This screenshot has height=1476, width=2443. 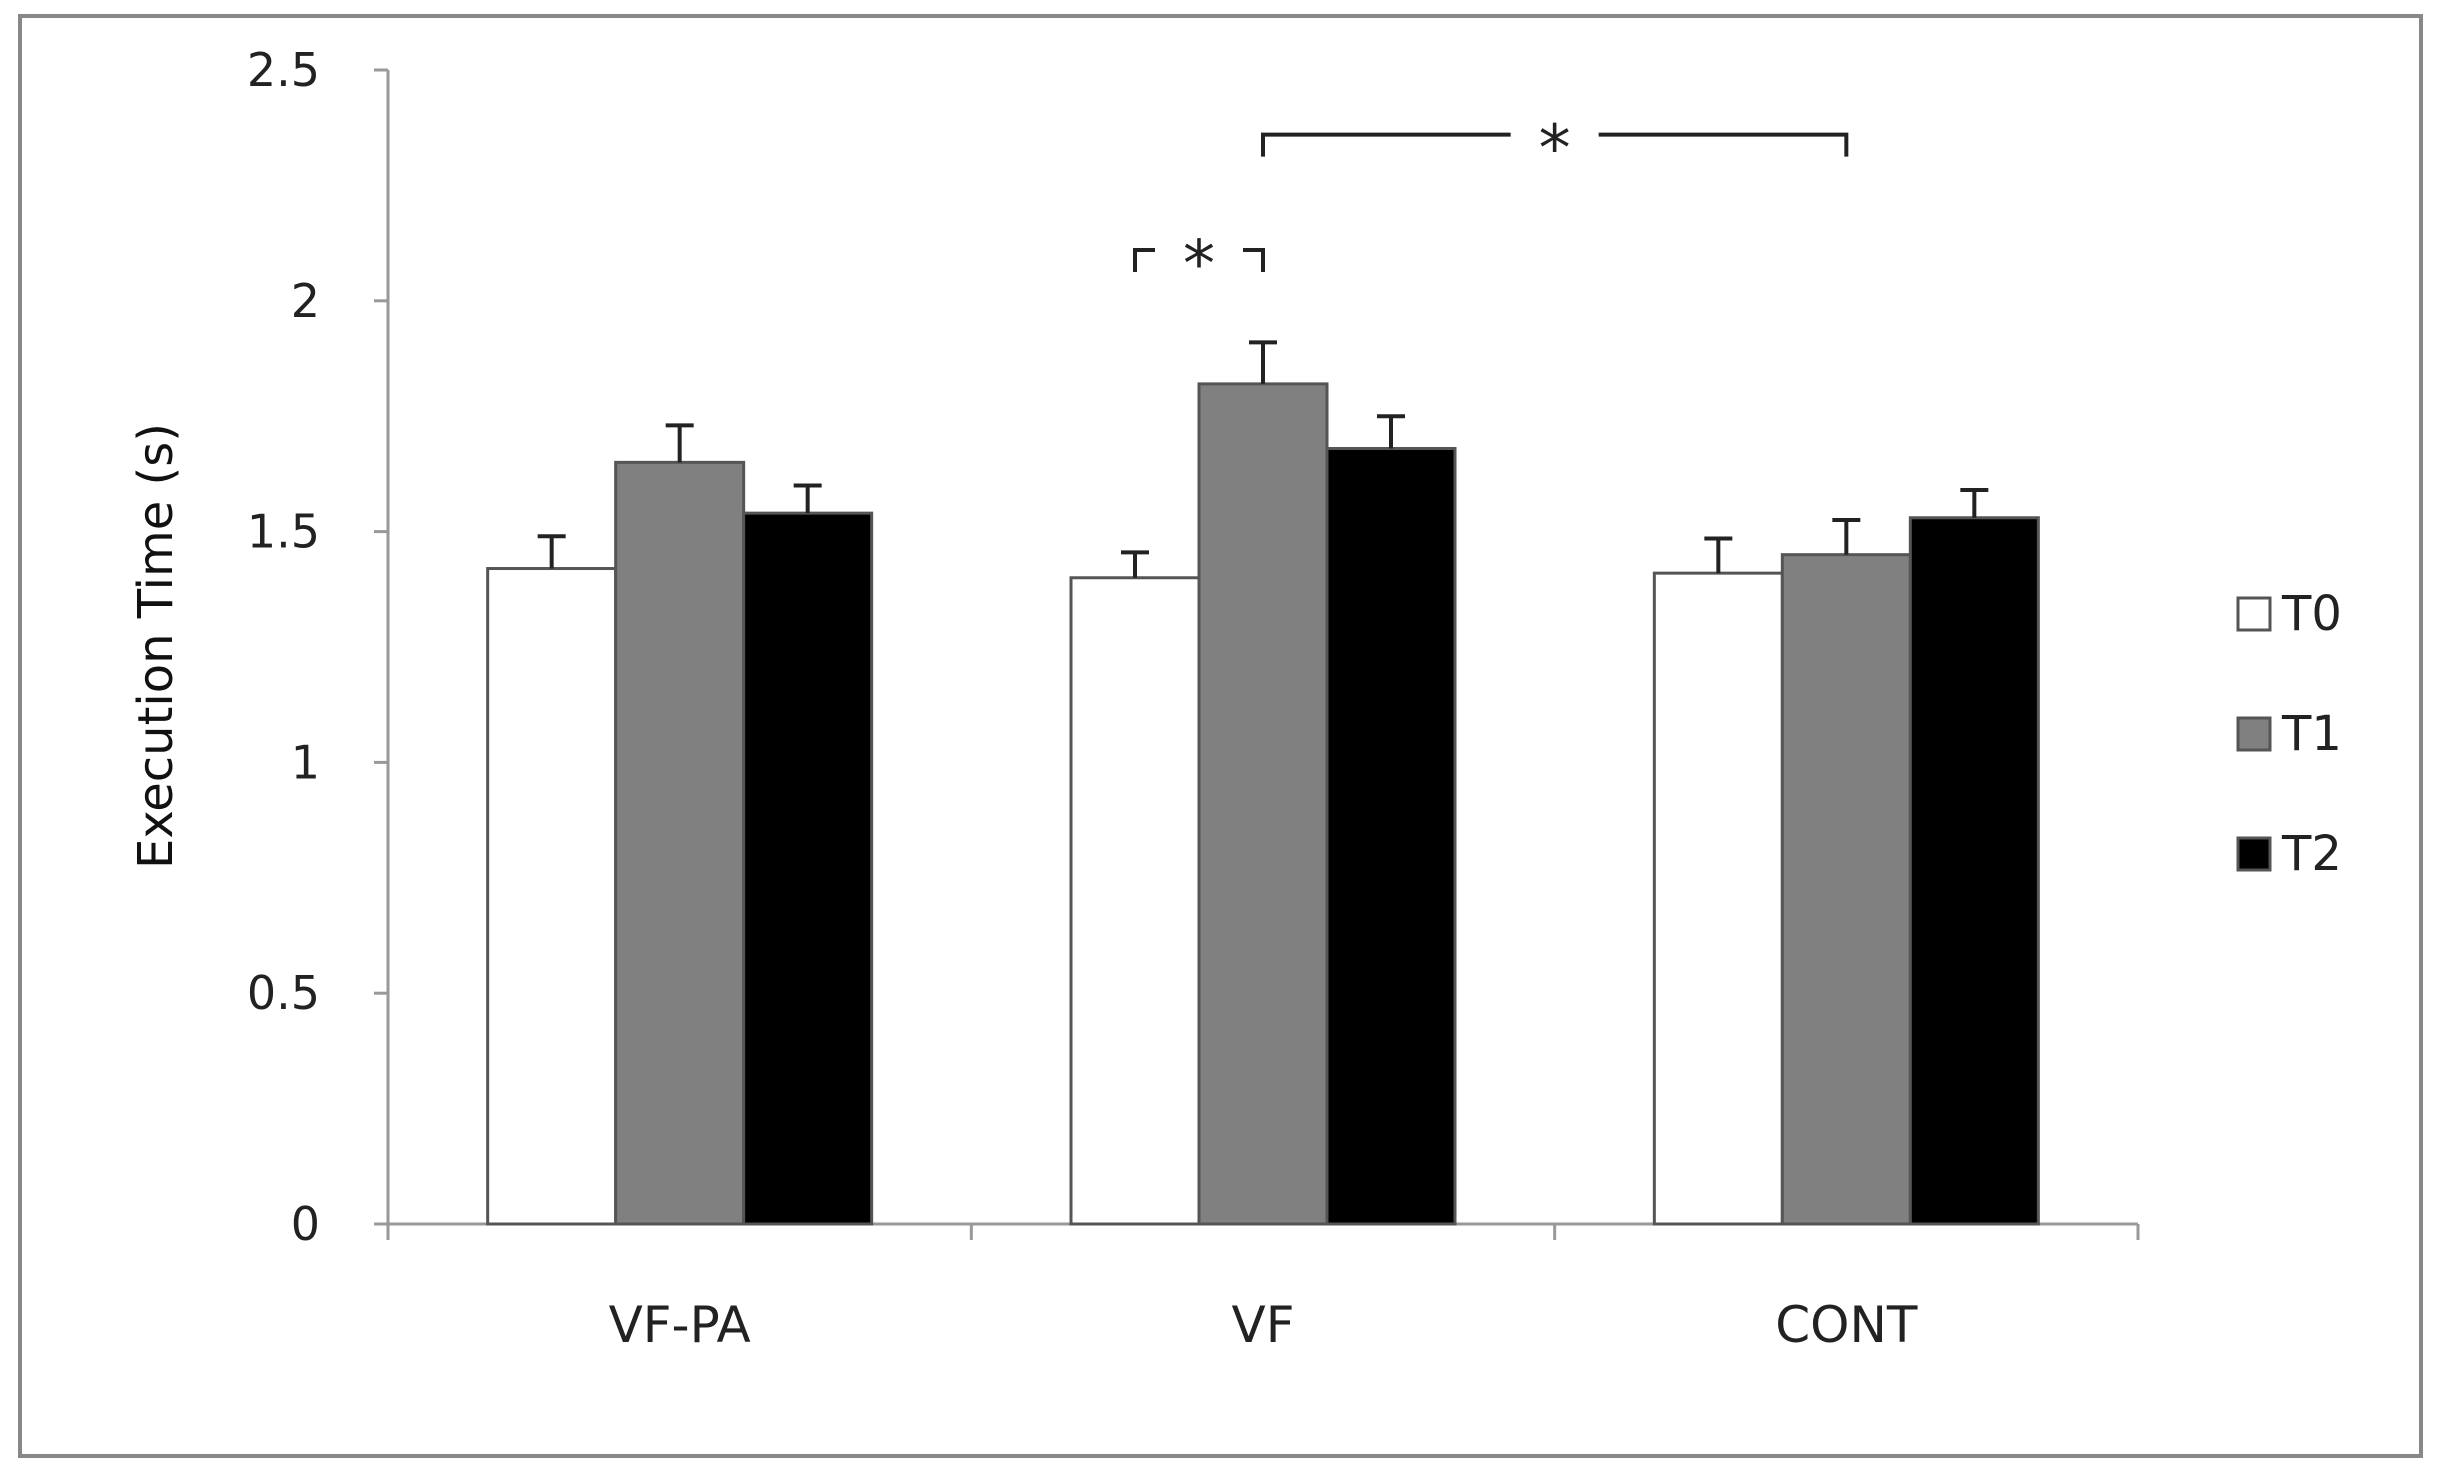 I want to click on x-axis-ticks: VF-PA VF CONT, so click(x=1263, y=1289).